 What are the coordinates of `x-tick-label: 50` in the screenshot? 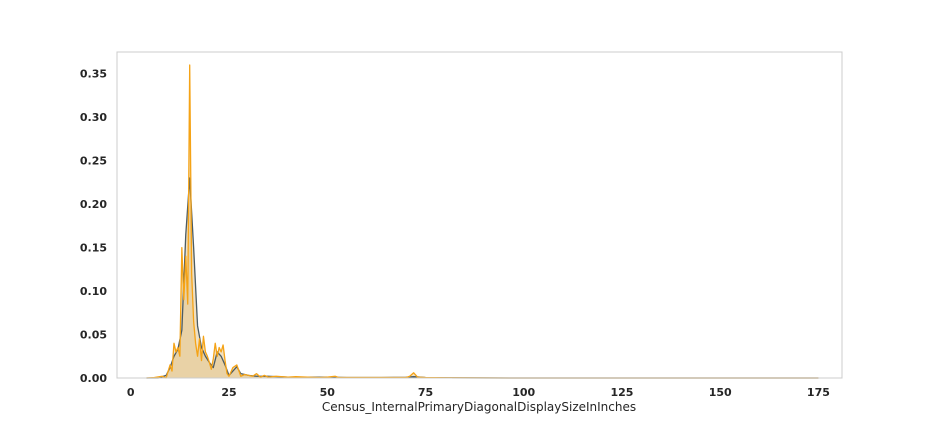 It's located at (328, 392).